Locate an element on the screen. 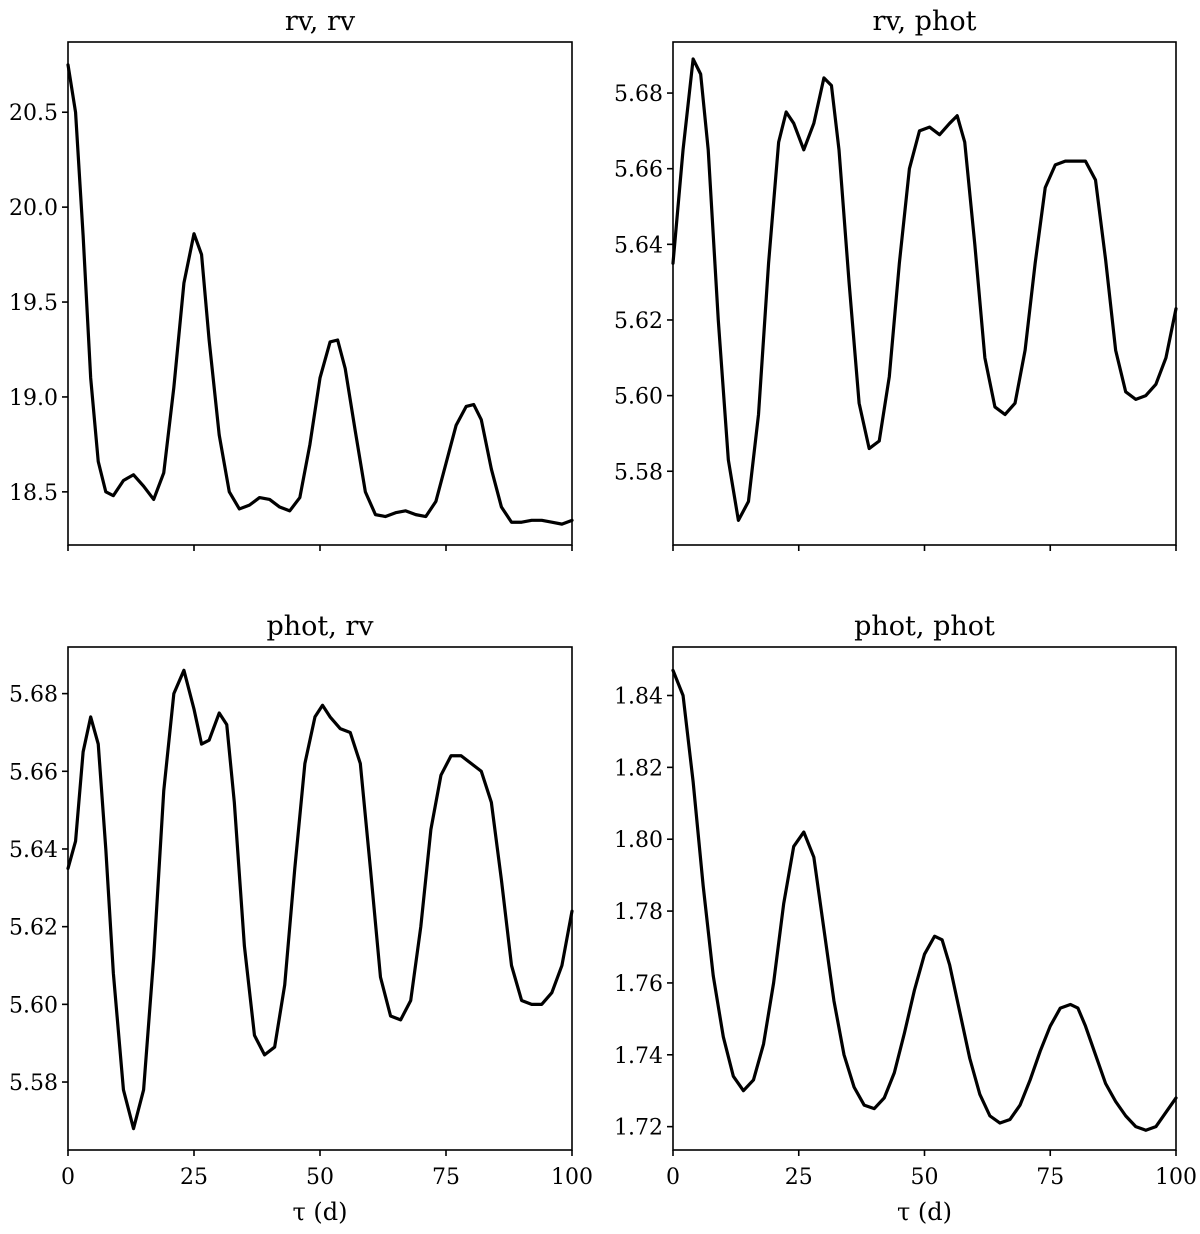 This screenshot has width=1200, height=1234. y-tick-label: 1.72 is located at coordinates (638, 1128).